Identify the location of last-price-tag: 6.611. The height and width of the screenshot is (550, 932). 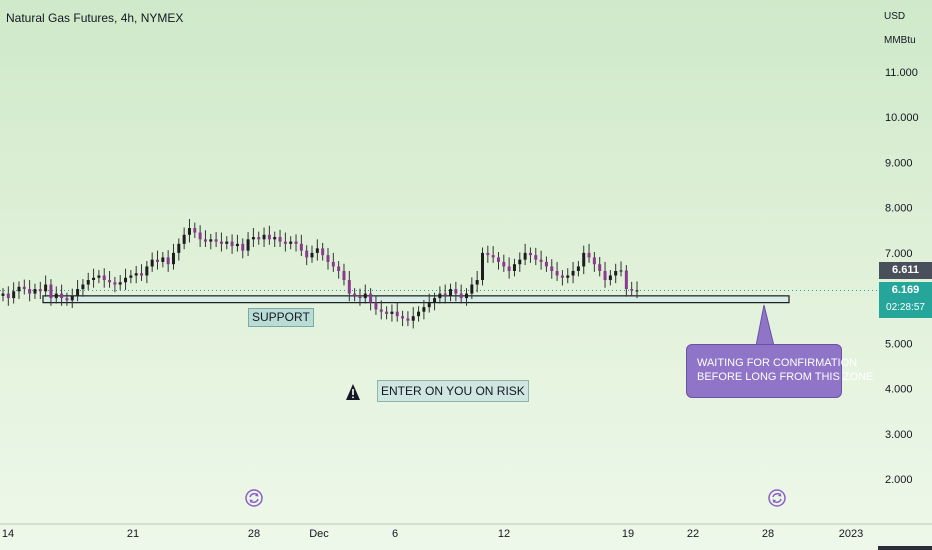
(905, 270).